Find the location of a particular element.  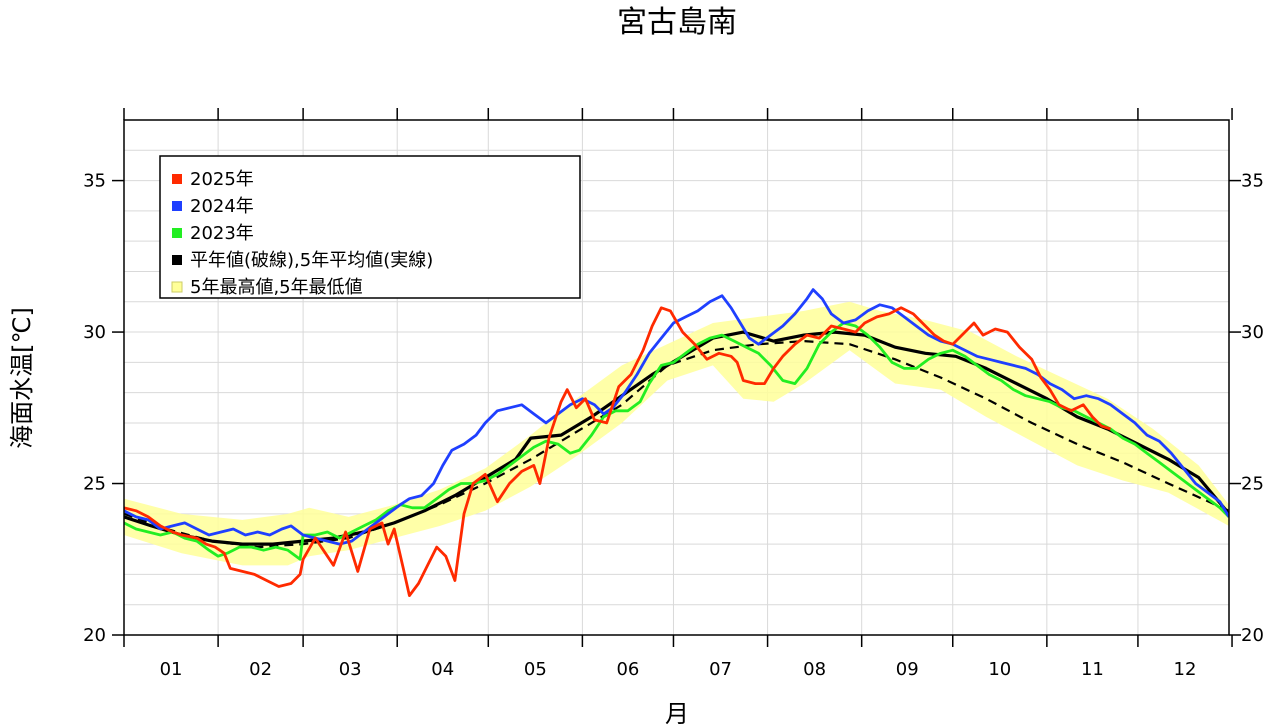

x-tick-label: 04 is located at coordinates (442, 669).